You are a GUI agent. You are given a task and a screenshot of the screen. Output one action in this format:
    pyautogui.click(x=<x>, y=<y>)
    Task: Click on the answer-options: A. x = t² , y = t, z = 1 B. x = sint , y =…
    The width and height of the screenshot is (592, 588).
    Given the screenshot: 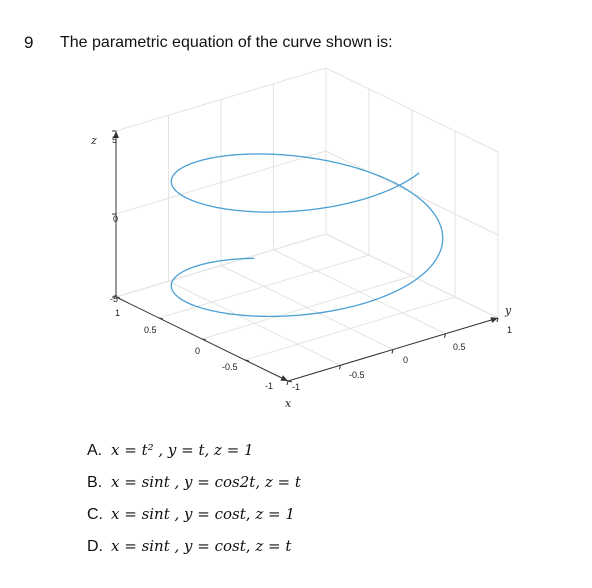 What is the action you would take?
    pyautogui.click(x=194, y=504)
    